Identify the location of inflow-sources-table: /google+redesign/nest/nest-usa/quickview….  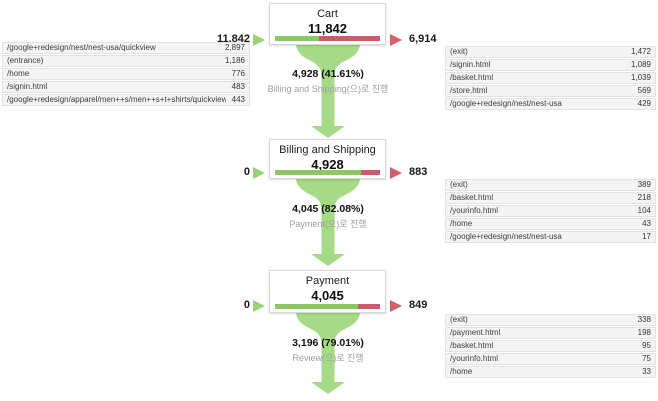
(126, 74).